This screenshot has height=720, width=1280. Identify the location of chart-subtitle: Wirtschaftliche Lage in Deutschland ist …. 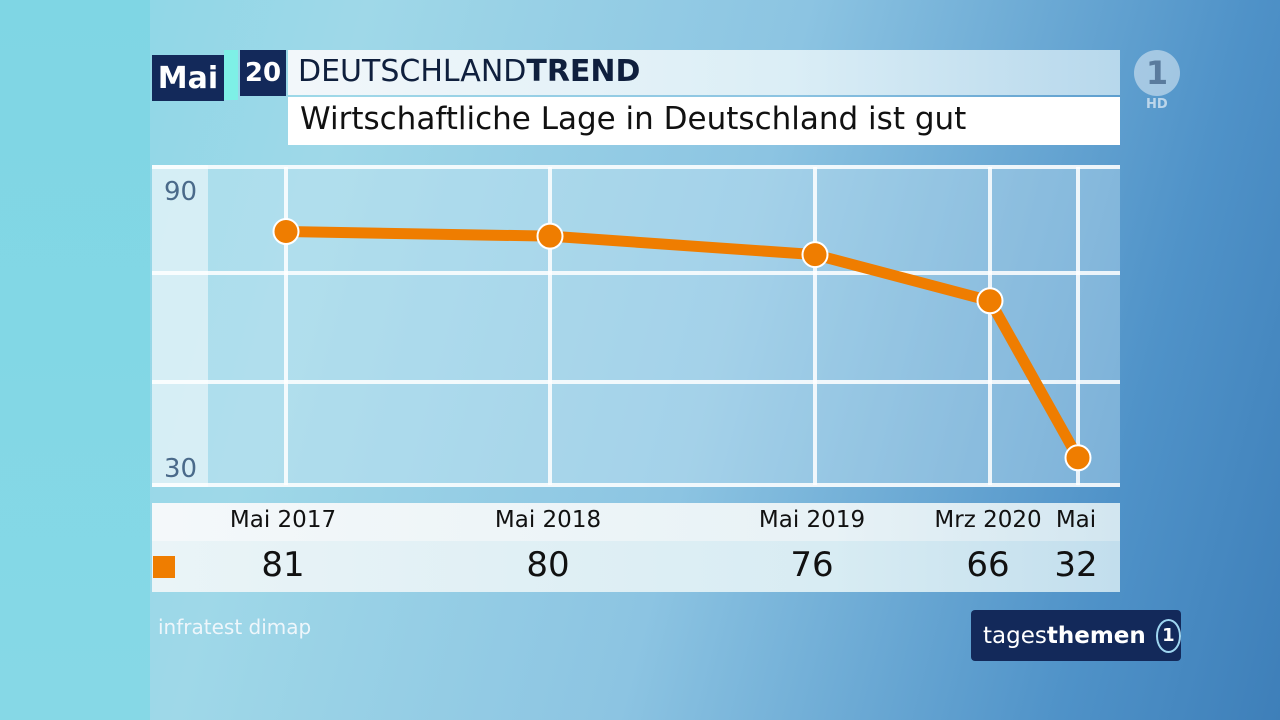
(633, 119).